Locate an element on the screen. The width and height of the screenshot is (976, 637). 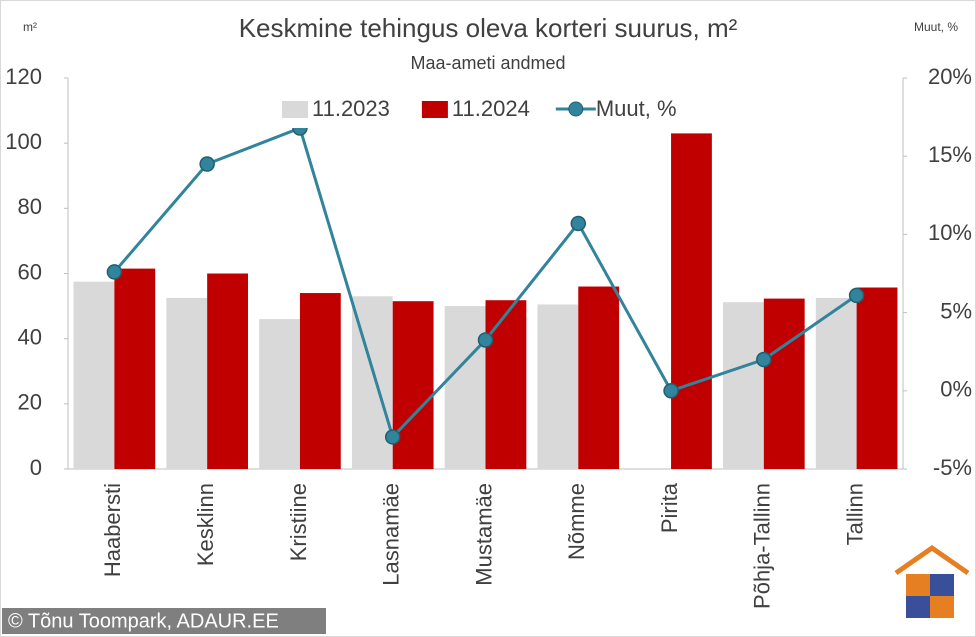
x-tick-label: Kesklinn is located at coordinates (205, 524).